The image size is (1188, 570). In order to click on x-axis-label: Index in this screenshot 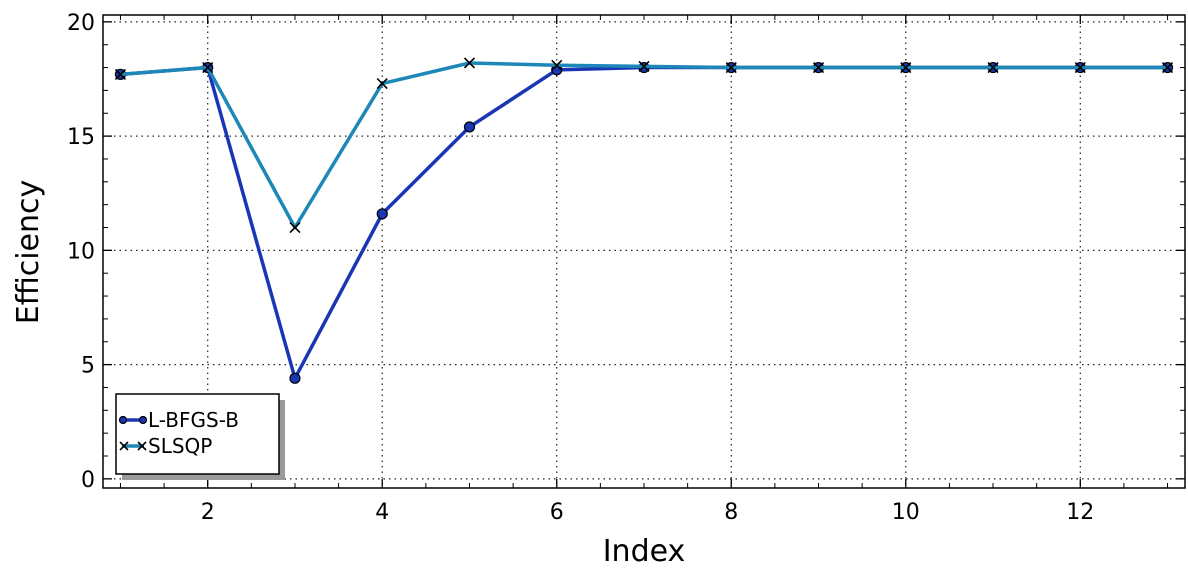, I will do `click(644, 551)`.